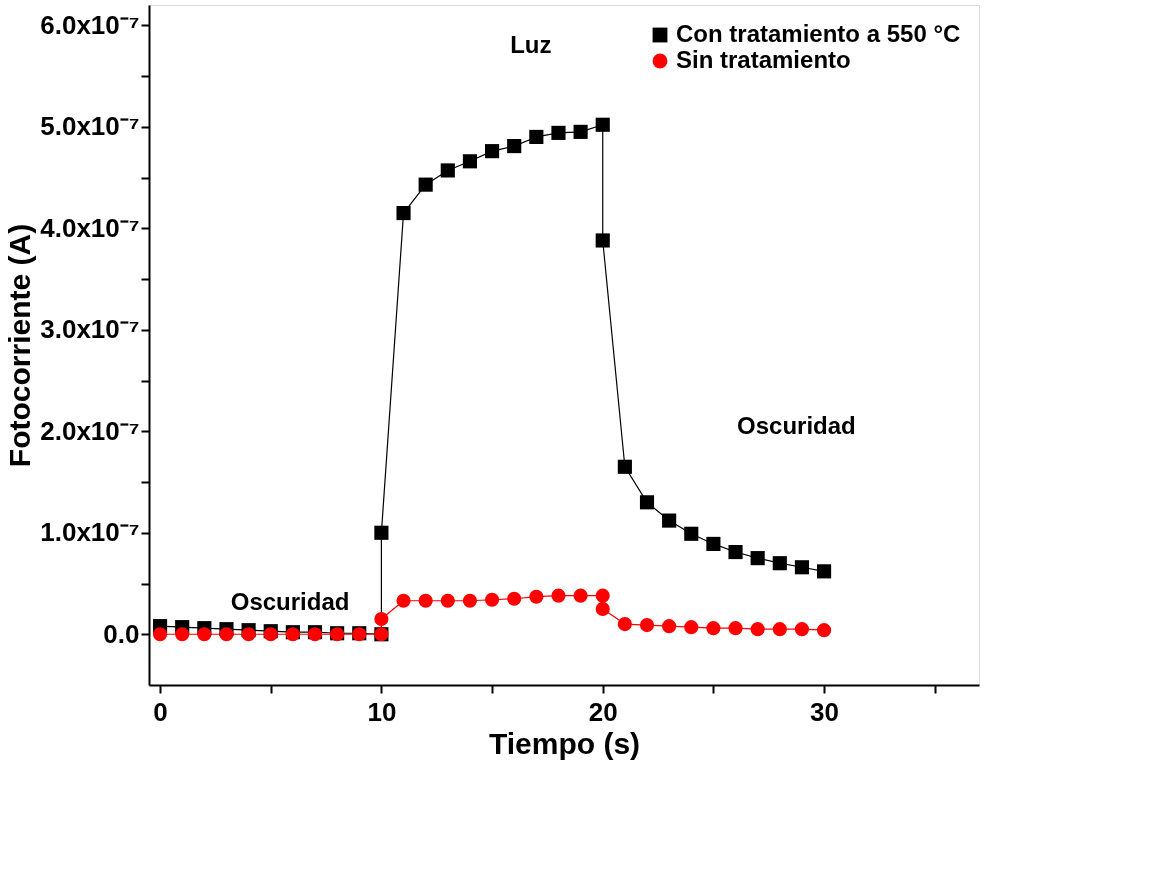  Describe the element at coordinates (603, 711) in the screenshot. I see `x-tick-label: 20` at that location.